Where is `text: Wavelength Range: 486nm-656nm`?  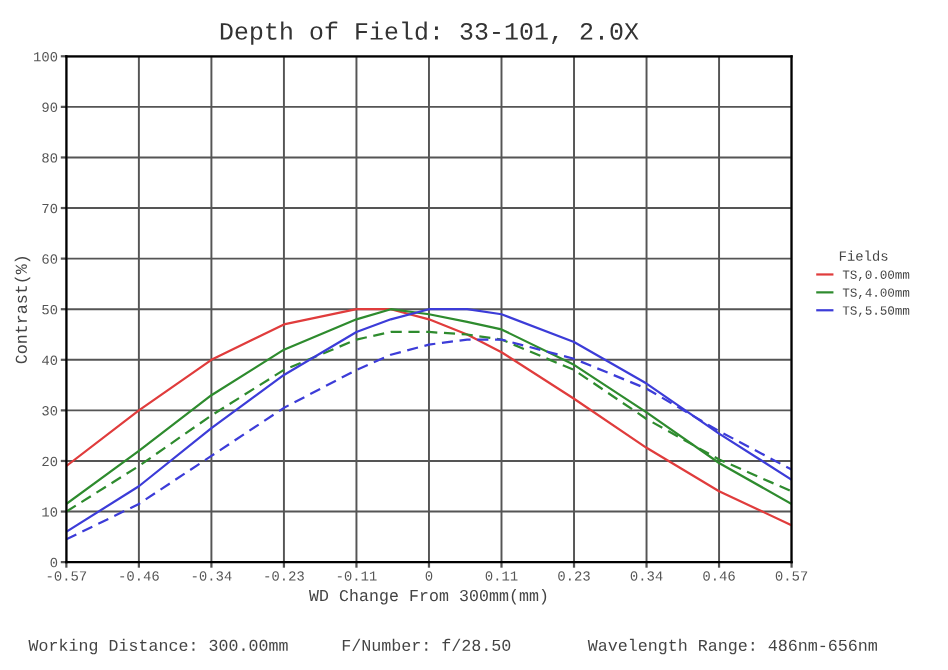 text: Wavelength Range: 486nm-656nm is located at coordinates (732, 646).